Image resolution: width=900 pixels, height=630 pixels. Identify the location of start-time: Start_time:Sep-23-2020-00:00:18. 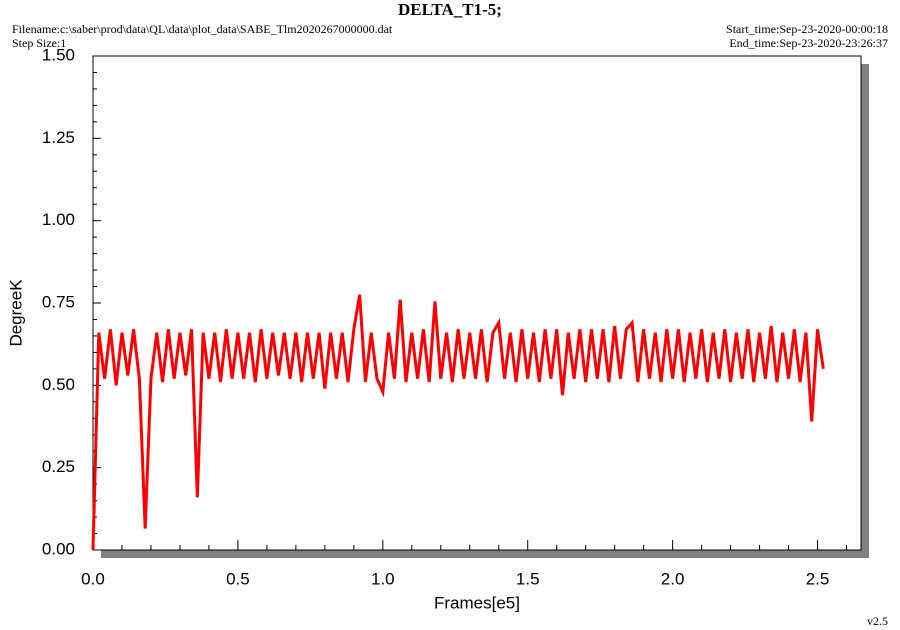
(807, 29).